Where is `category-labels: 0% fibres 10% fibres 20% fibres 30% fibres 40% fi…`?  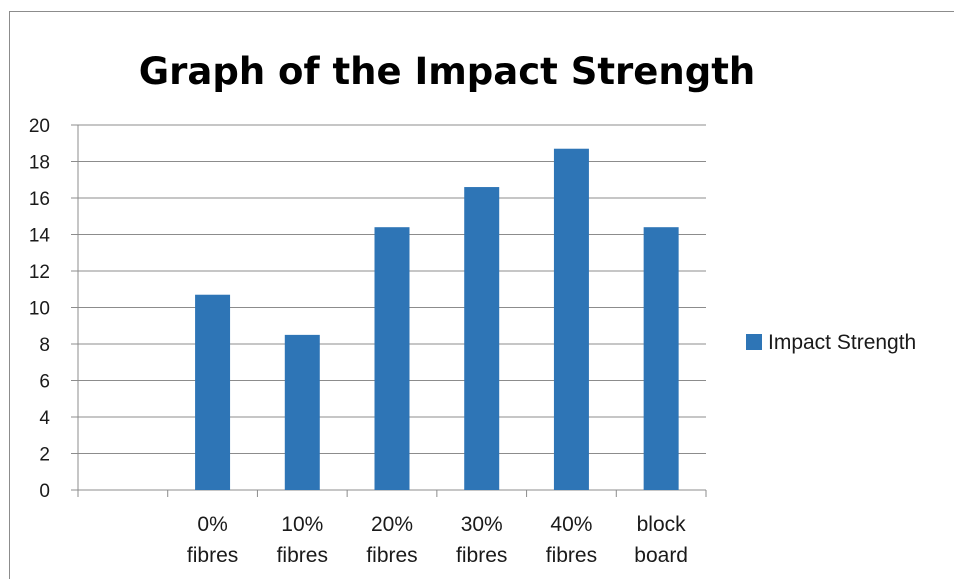 category-labels: 0% fibres 10% fibres 20% fibres 30% fibres 40% fi… is located at coordinates (437, 540).